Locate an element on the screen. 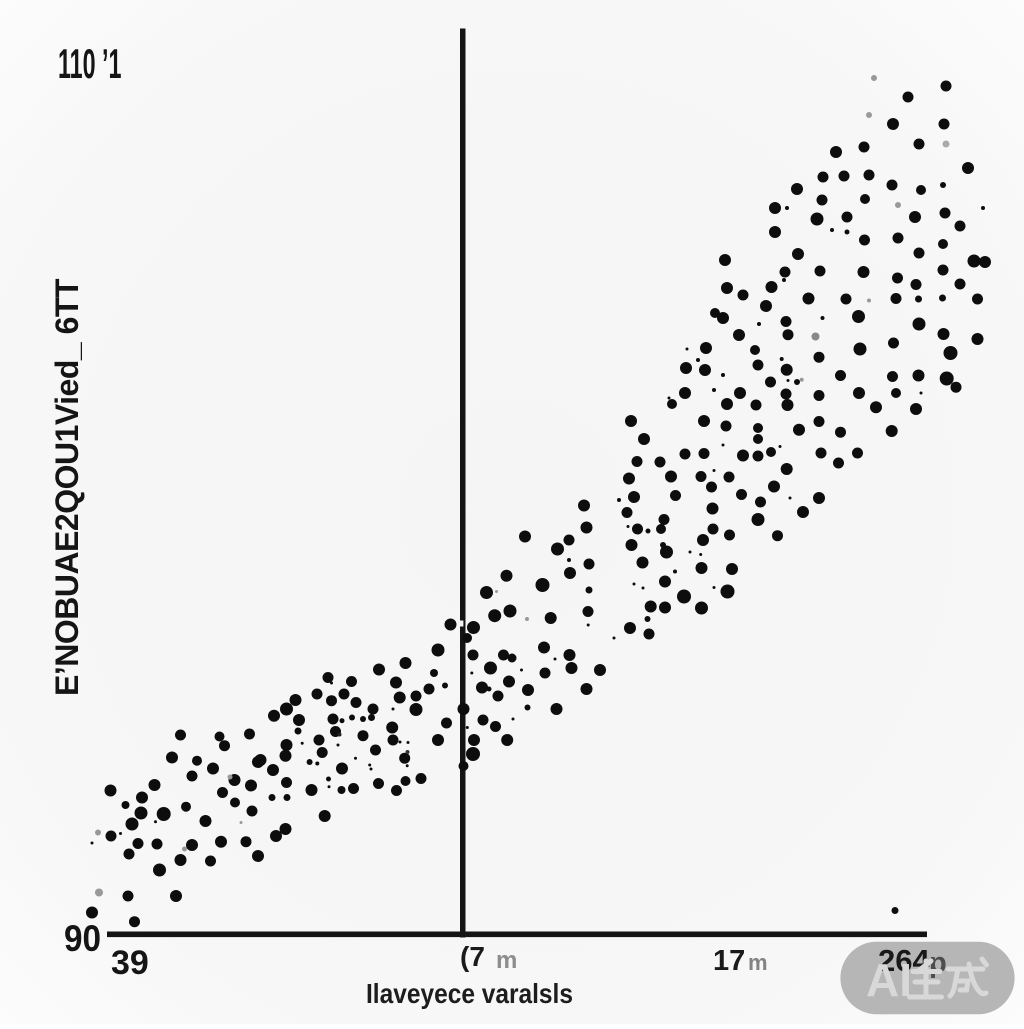  svg-text: E’NOBUAE2QOU1Vied_ 6TT is located at coordinates (67, 487).